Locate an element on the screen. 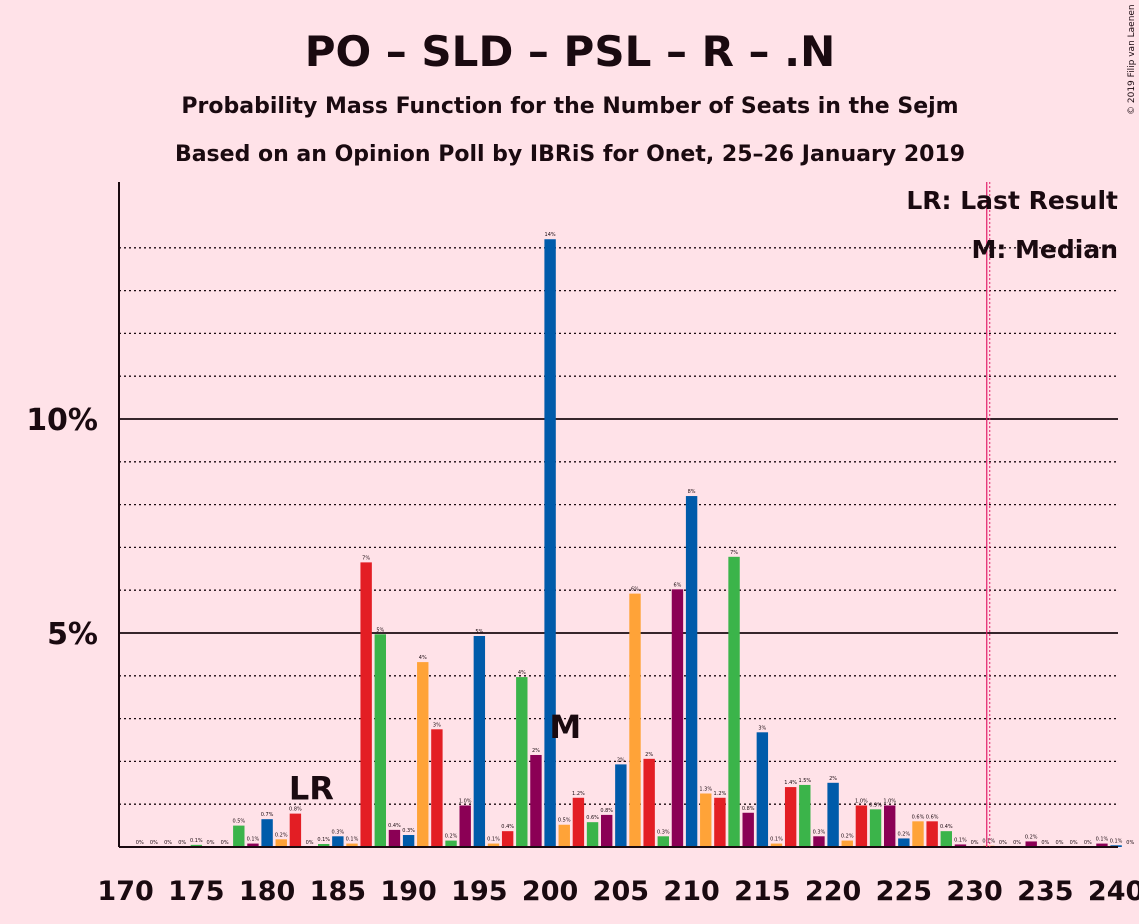 The image size is (1139, 924). median-marker: M is located at coordinates (565, 727).